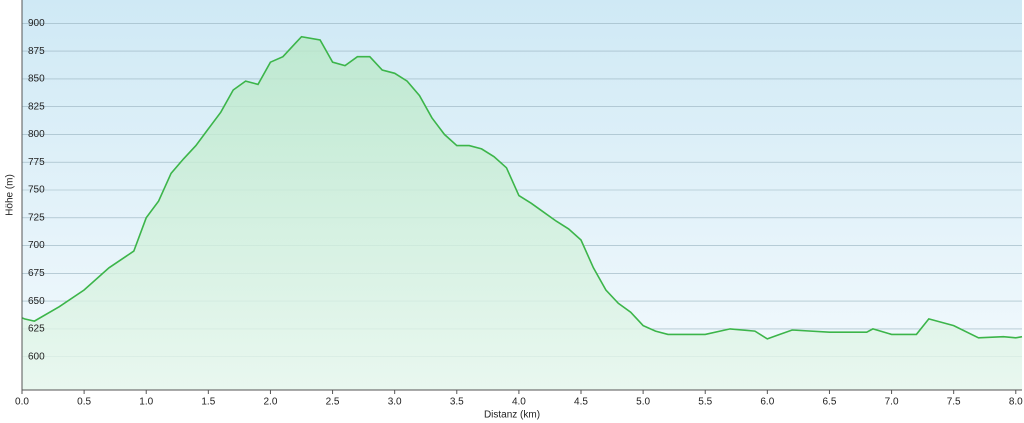 The height and width of the screenshot is (423, 1024). I want to click on y-tick-label: 650, so click(36, 301).